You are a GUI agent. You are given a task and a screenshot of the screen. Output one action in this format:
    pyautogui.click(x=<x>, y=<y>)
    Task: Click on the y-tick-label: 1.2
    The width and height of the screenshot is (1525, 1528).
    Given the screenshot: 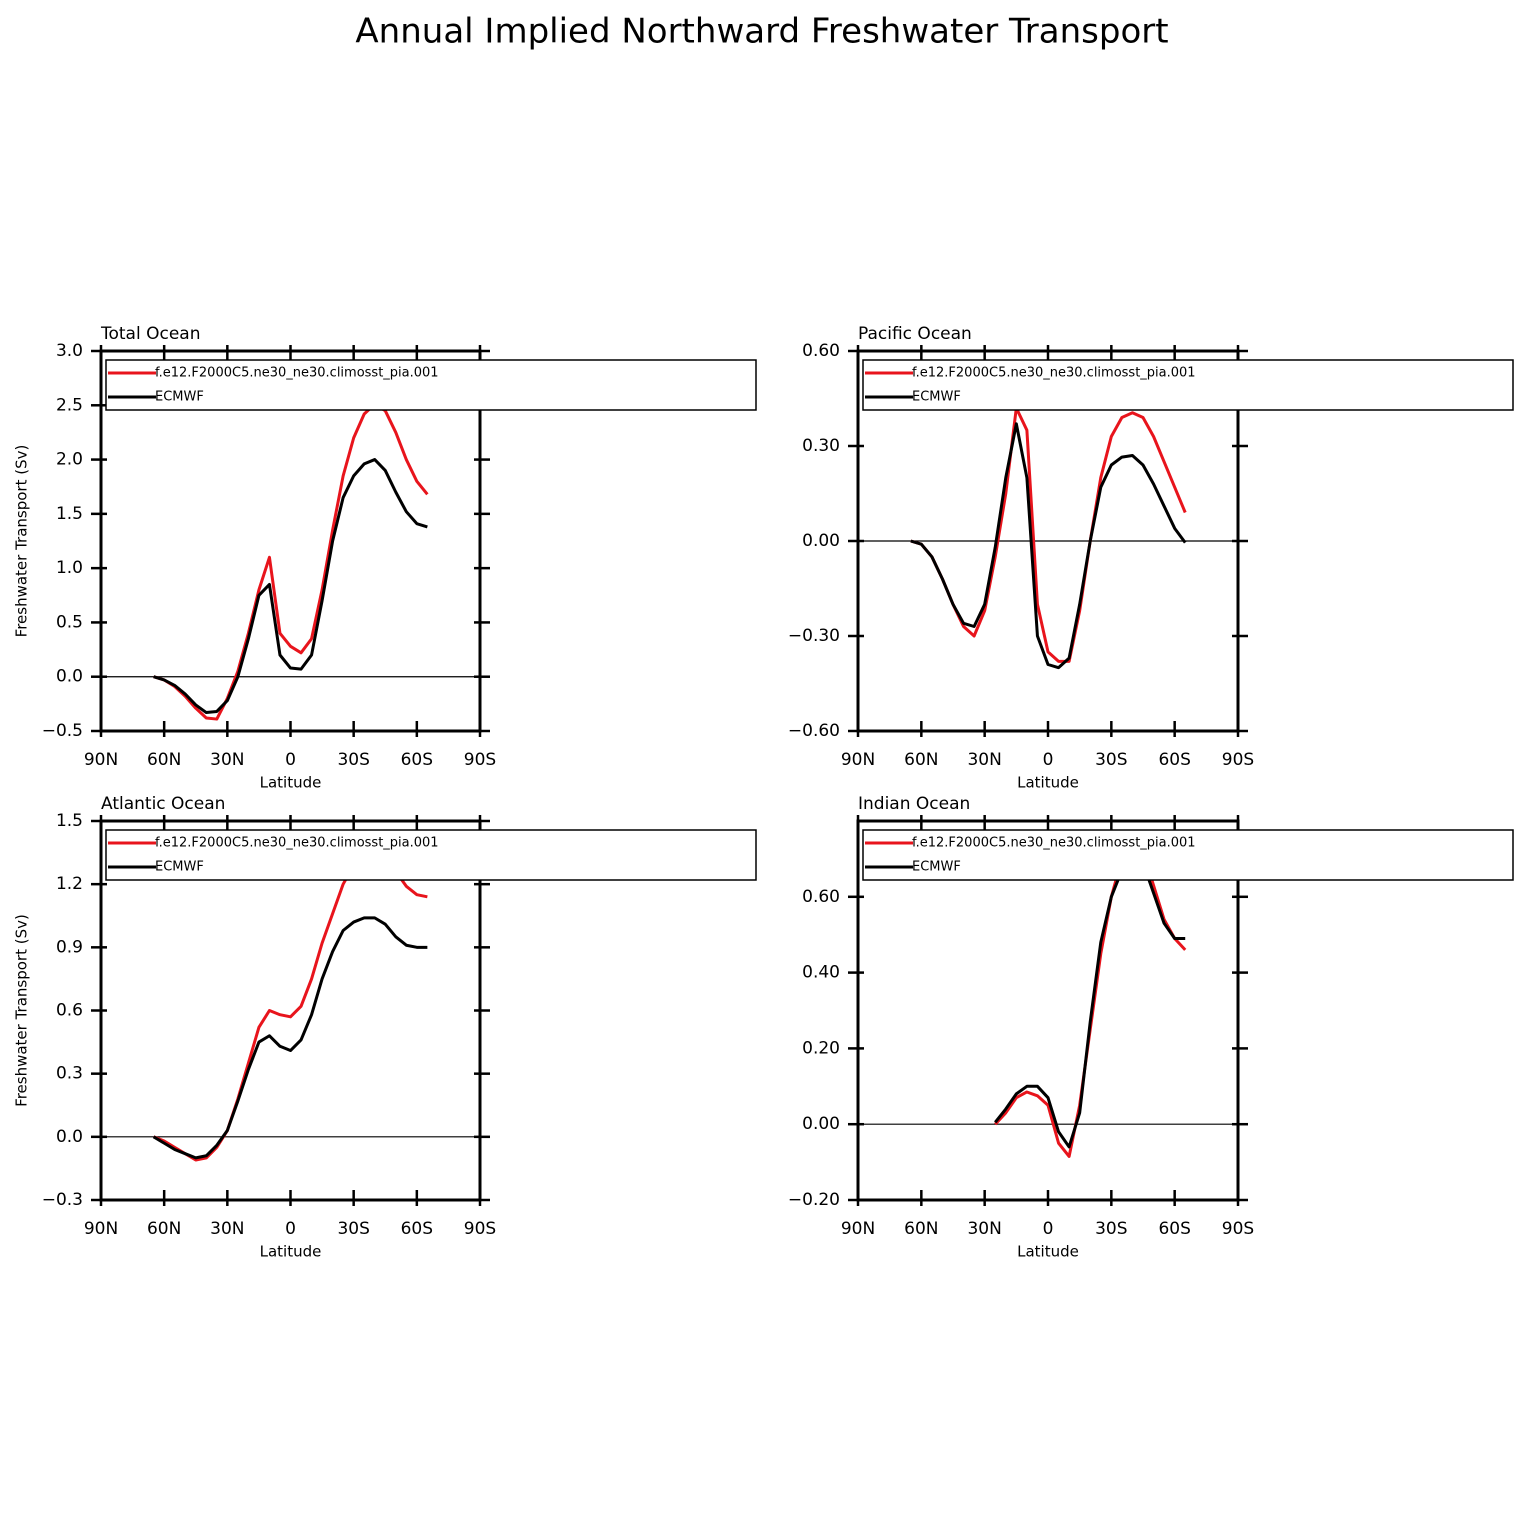 What is the action you would take?
    pyautogui.click(x=69, y=884)
    